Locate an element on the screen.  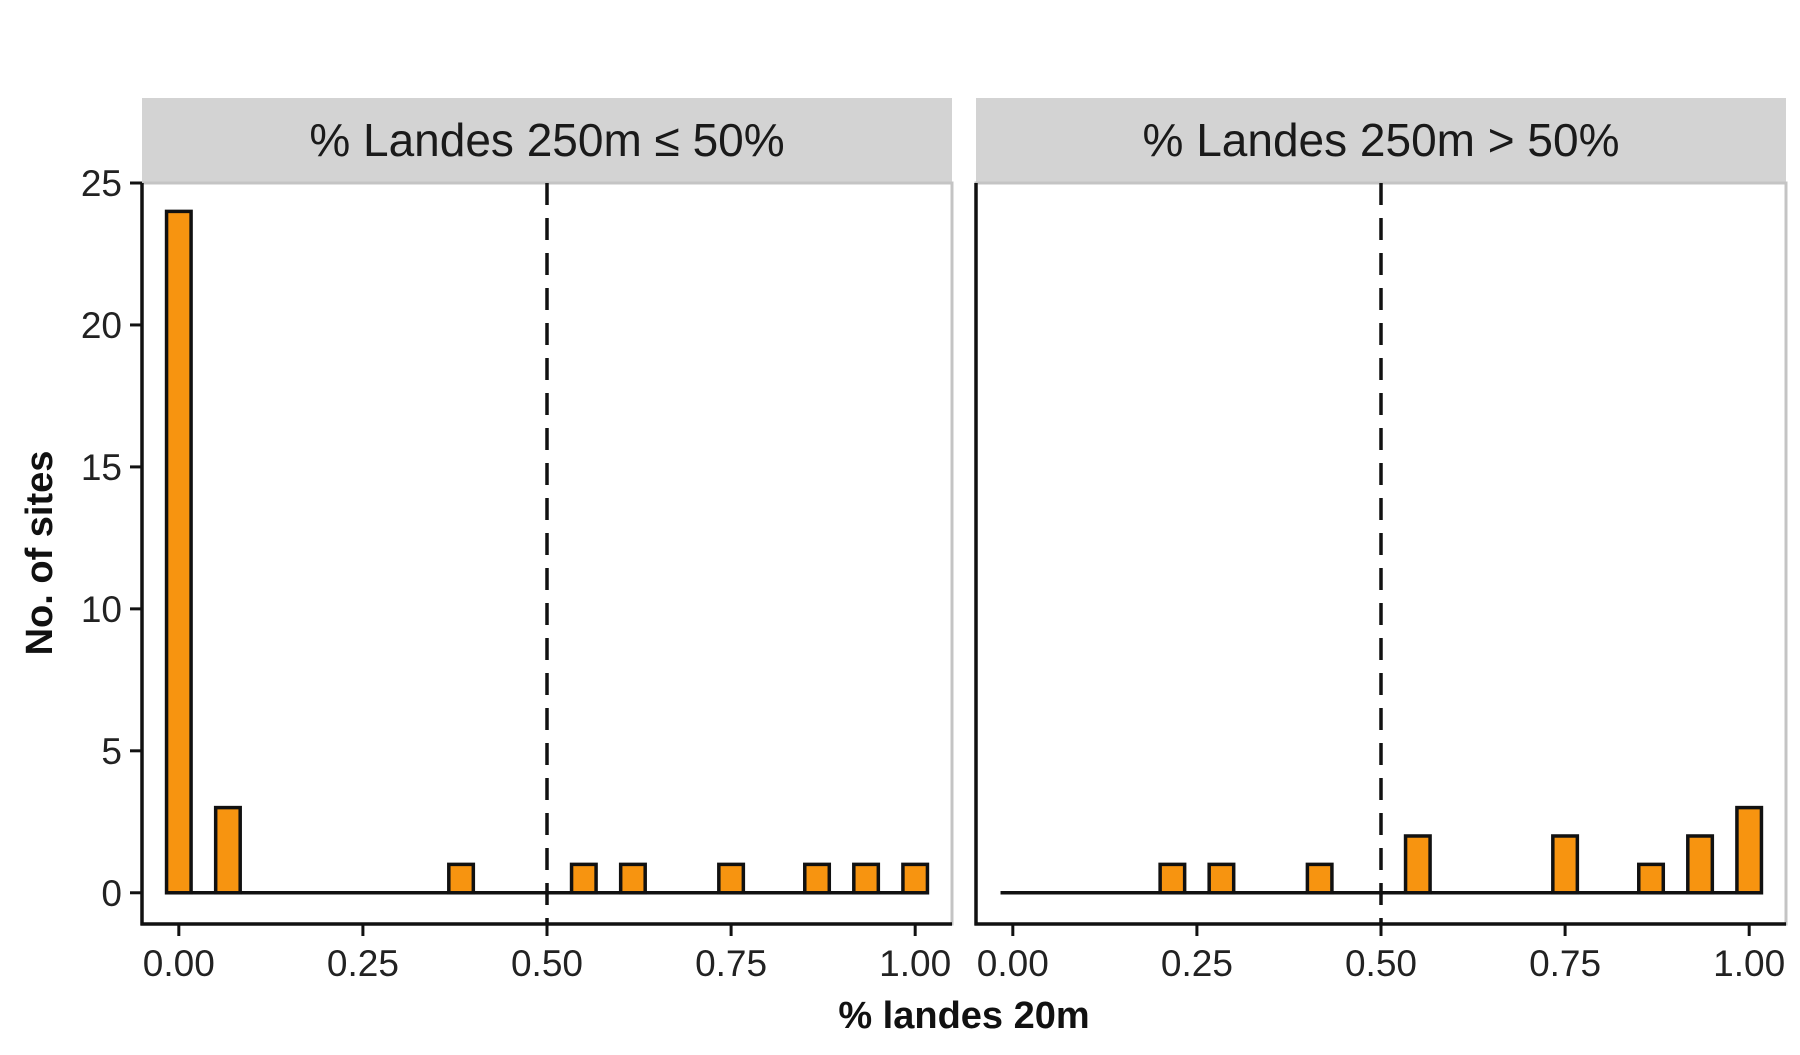
y-tick-label: 15 is located at coordinates (101, 467).